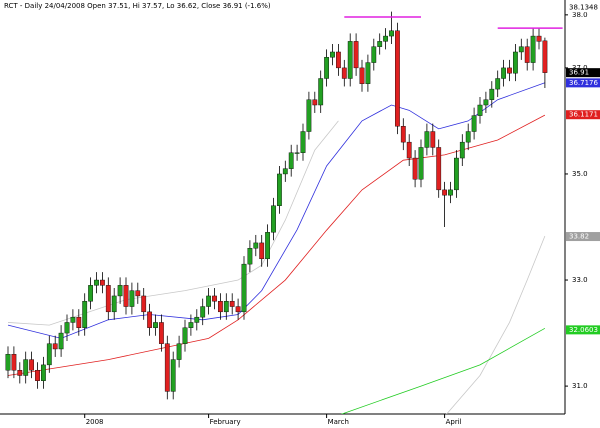  What do you see at coordinates (454, 422) in the screenshot?
I see `x-tick-label: April` at bounding box center [454, 422].